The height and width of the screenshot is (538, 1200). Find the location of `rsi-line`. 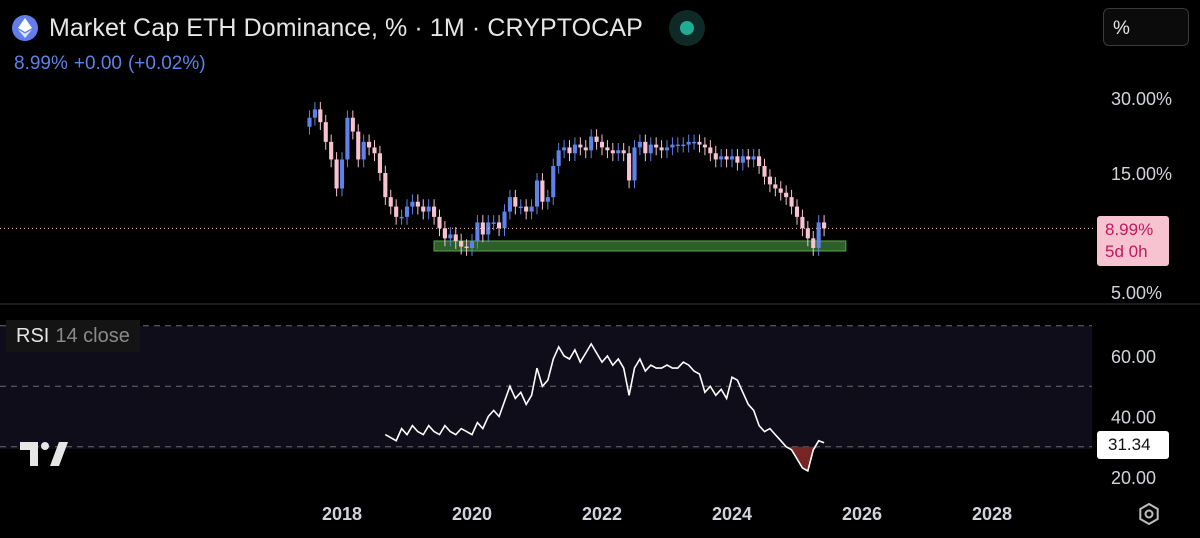

rsi-line is located at coordinates (604, 407).